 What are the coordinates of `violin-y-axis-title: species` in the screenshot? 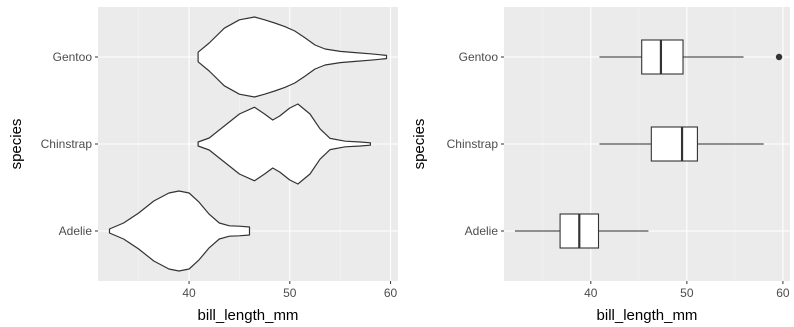 It's located at (16, 144).